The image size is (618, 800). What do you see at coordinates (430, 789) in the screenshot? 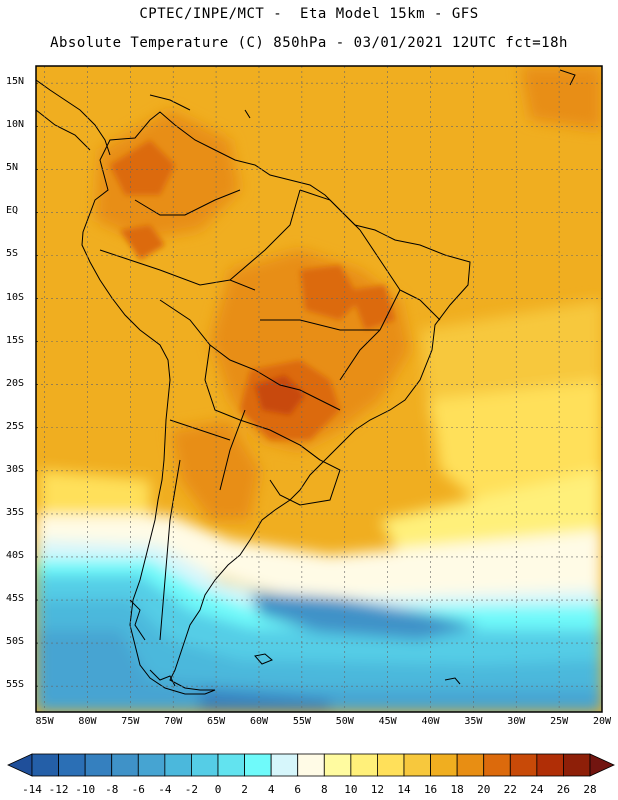
I see `colorbar-tick-label: 16` at bounding box center [430, 789].